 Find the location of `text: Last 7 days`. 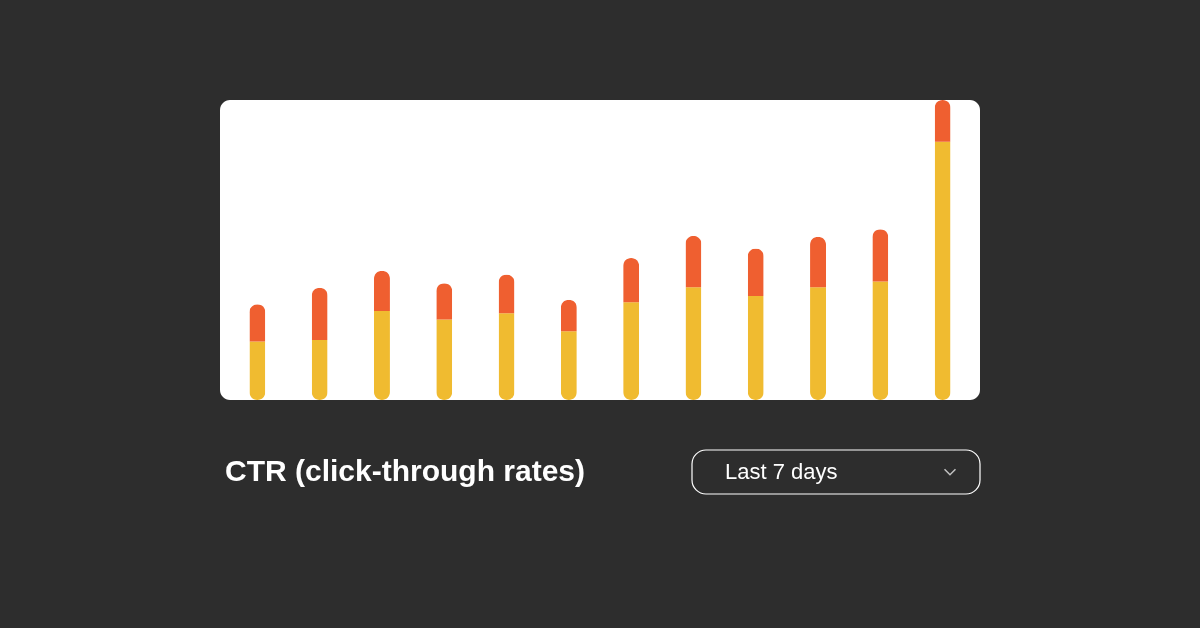

text: Last 7 days is located at coordinates (781, 471).